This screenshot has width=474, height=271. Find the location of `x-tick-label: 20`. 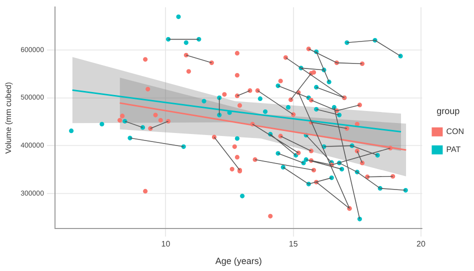

x-tick-label: 20 is located at coordinates (421, 244).